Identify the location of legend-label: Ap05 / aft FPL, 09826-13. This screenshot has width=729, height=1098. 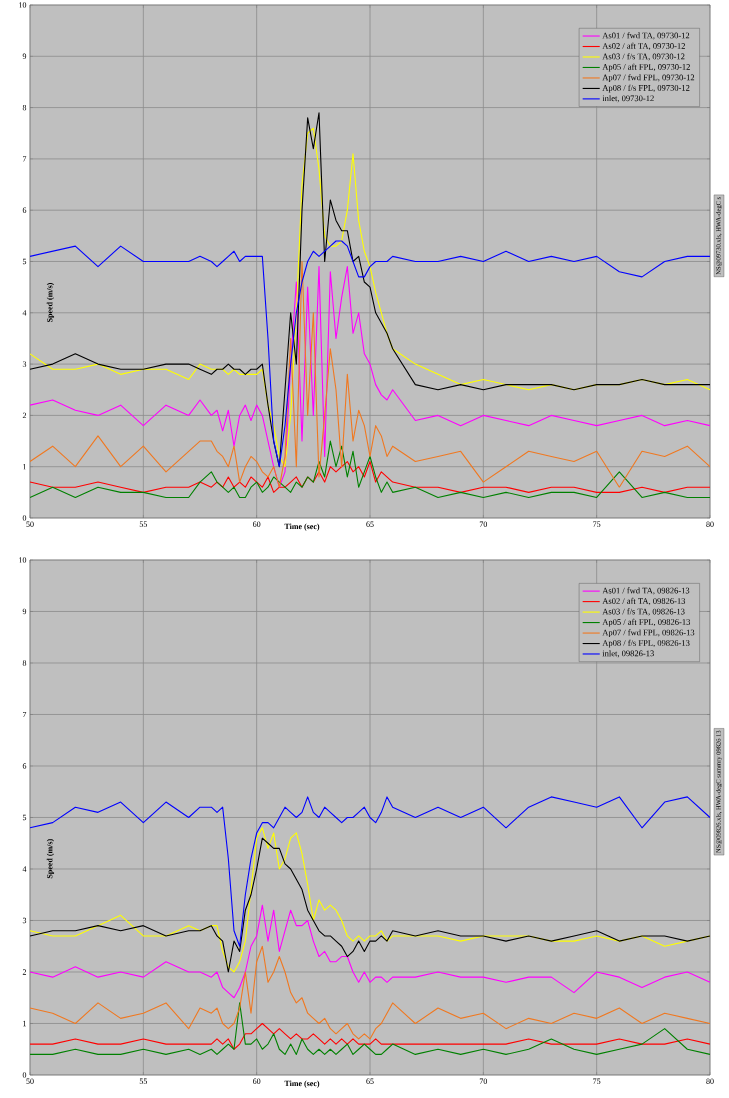
(646, 622).